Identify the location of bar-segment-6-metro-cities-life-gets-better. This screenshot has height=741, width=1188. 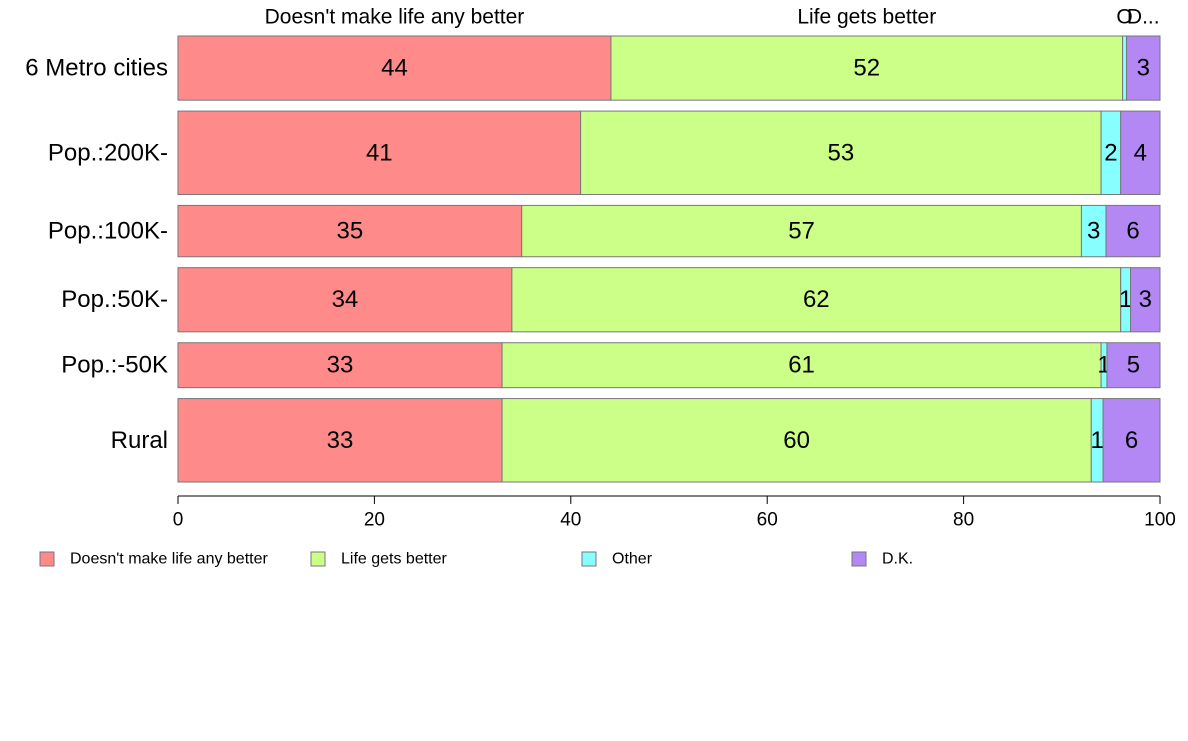
(867, 68).